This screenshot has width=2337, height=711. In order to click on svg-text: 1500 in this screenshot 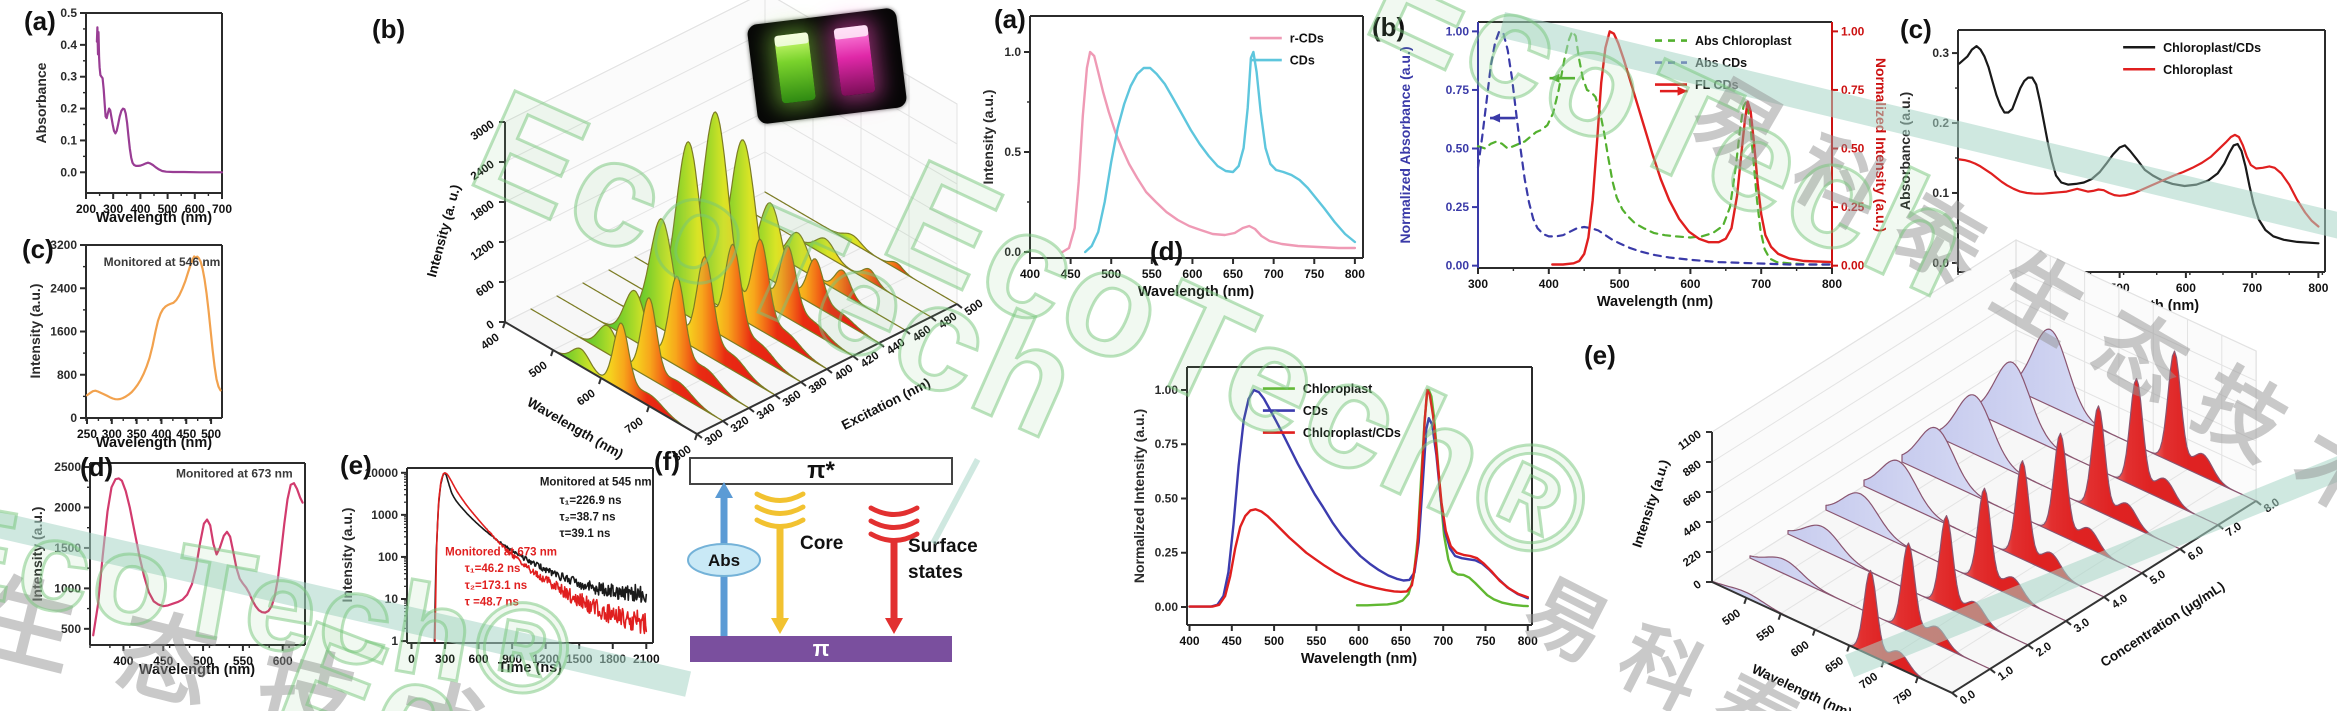, I will do `click(67, 548)`.